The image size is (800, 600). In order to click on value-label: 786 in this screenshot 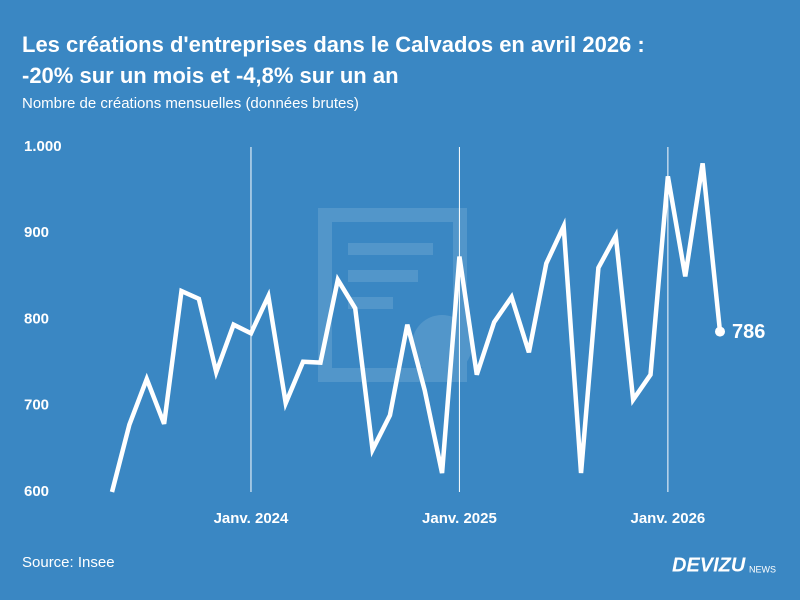, I will do `click(748, 332)`.